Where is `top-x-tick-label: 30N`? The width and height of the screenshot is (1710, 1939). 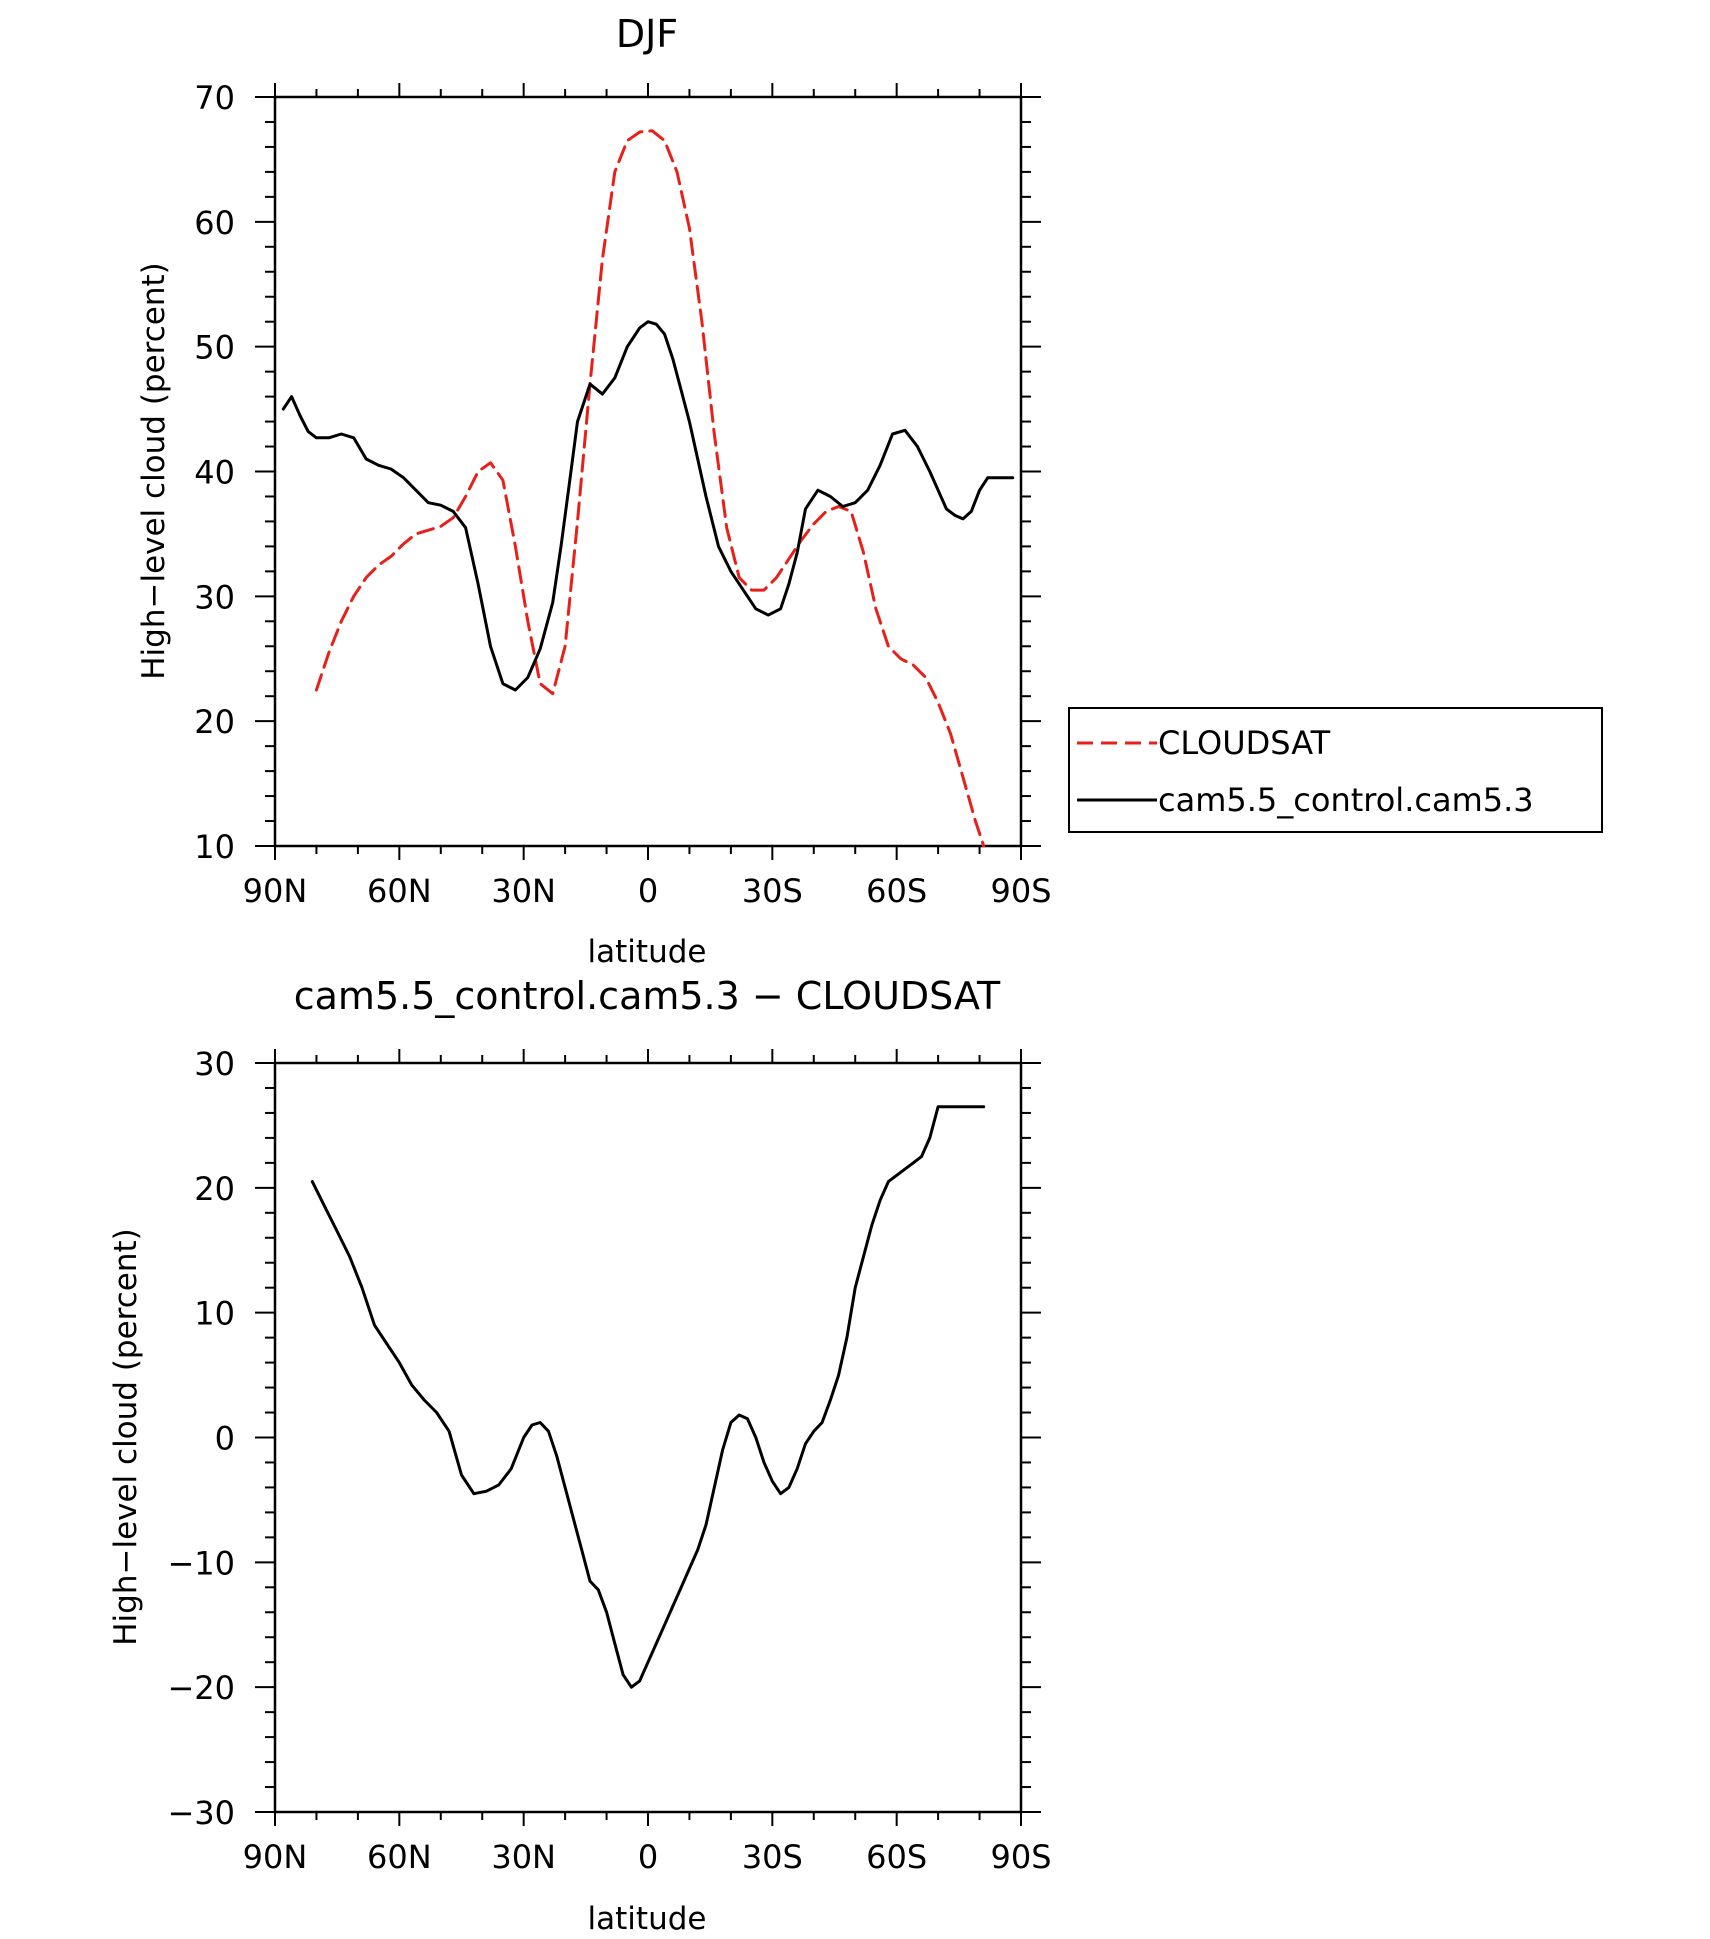 top-x-tick-label: 30N is located at coordinates (523, 891).